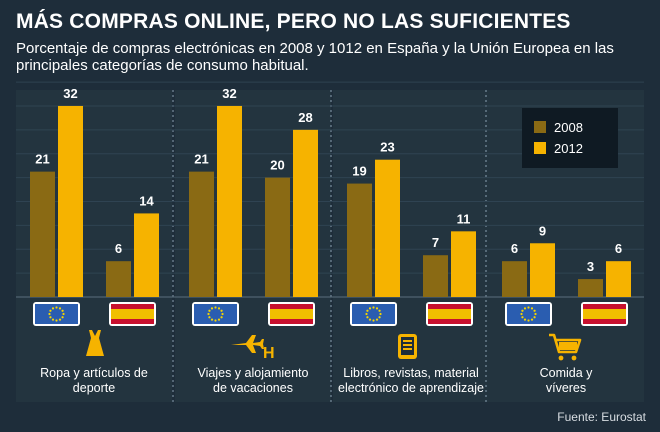  I want to click on data-label: 3, so click(590, 266).